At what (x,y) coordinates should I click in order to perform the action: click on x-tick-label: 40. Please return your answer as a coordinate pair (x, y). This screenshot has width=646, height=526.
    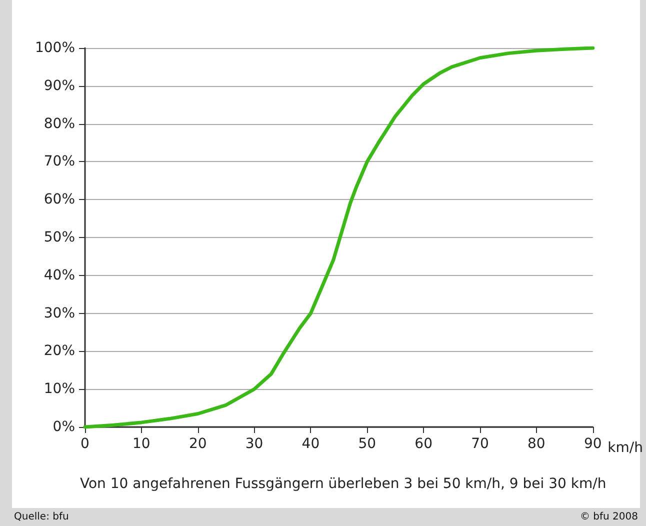
    Looking at the image, I should click on (311, 444).